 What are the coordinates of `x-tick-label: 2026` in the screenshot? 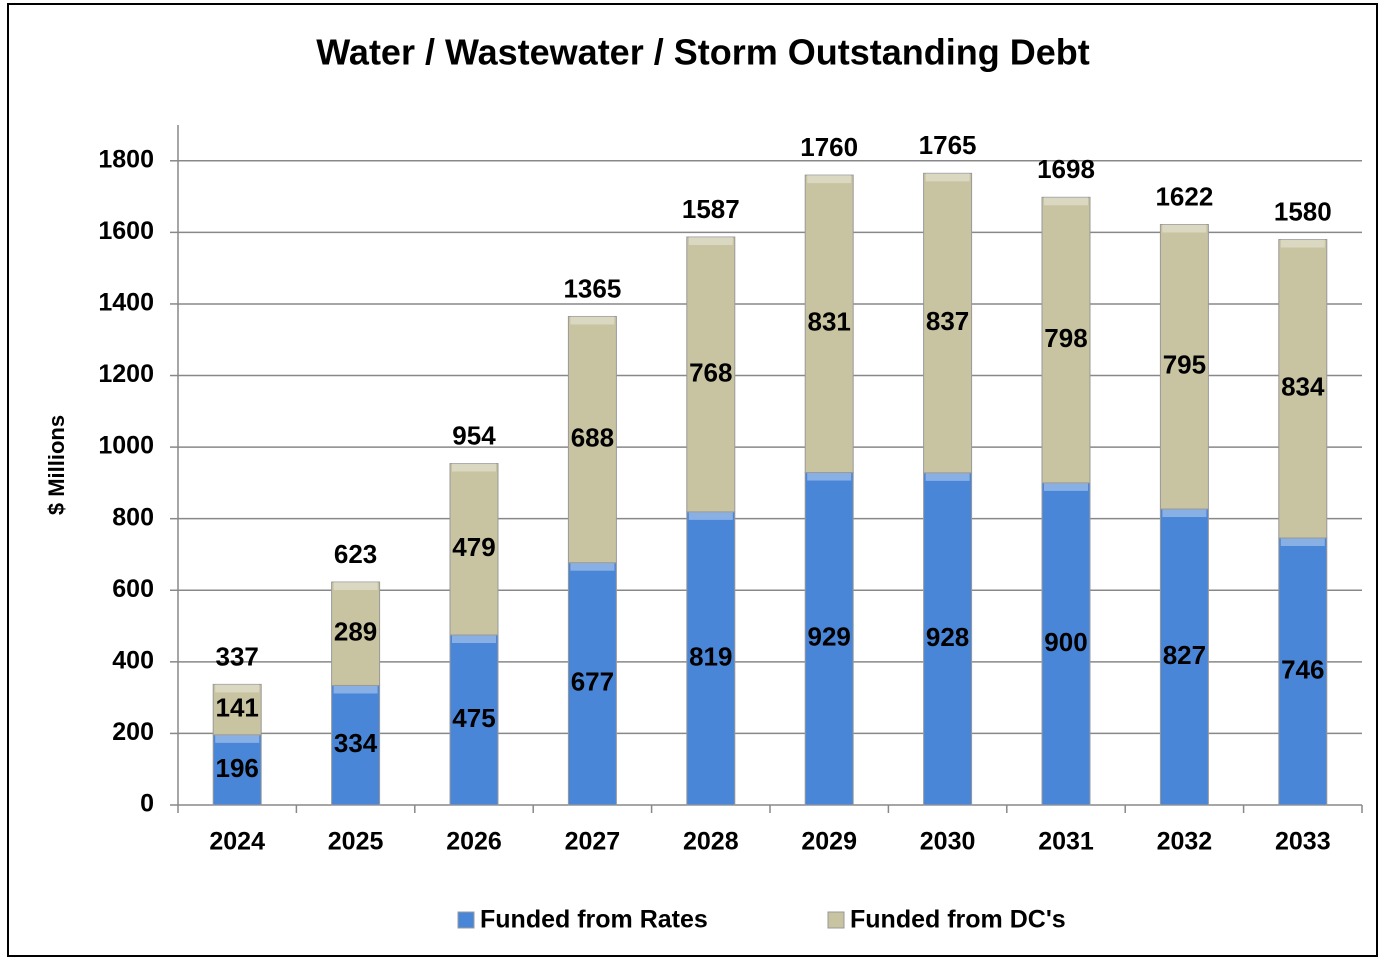 It's located at (474, 842).